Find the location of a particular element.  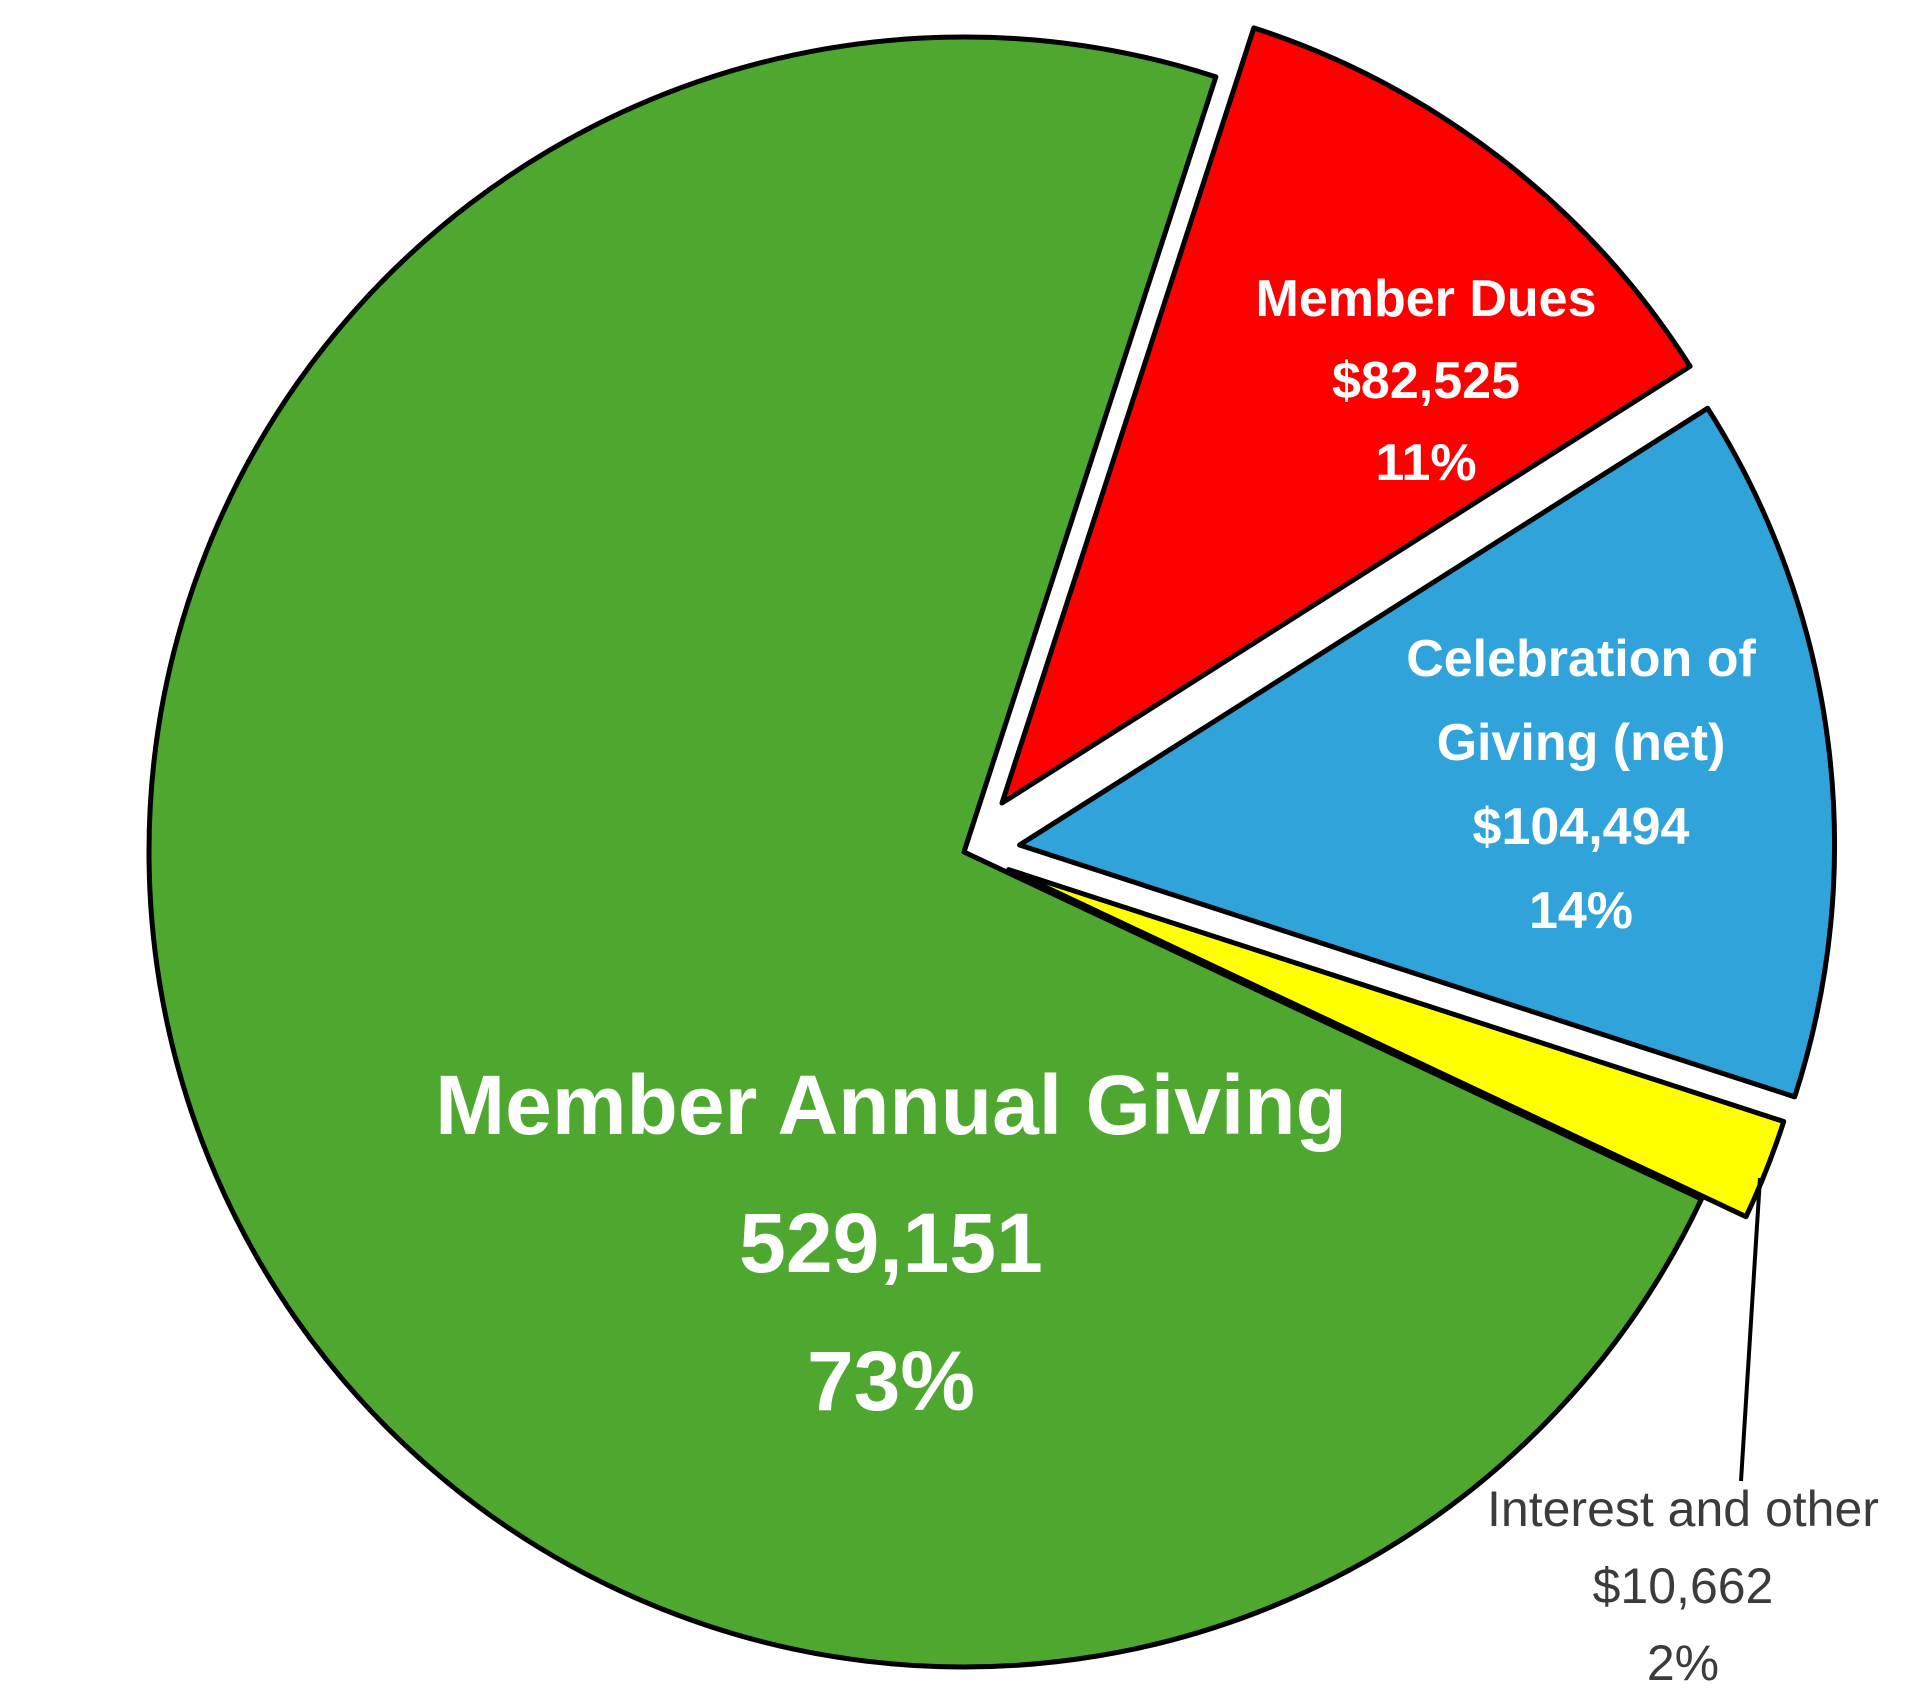

slice-label-member-dues: Member Dues $82,525 11% is located at coordinates (1426, 381).